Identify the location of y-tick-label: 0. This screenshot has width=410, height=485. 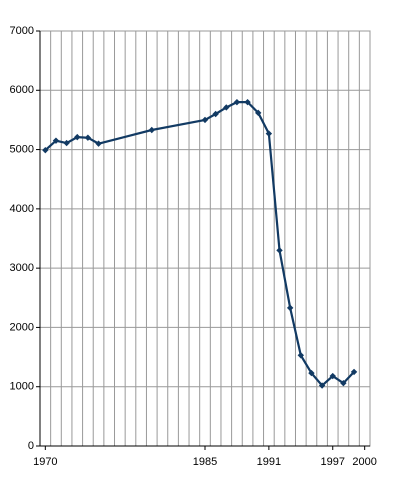
(31, 446).